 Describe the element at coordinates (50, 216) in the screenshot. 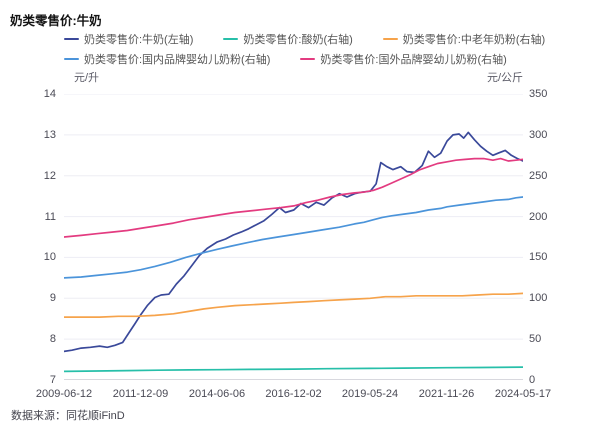

I see `left-axis-tick: 11` at that location.